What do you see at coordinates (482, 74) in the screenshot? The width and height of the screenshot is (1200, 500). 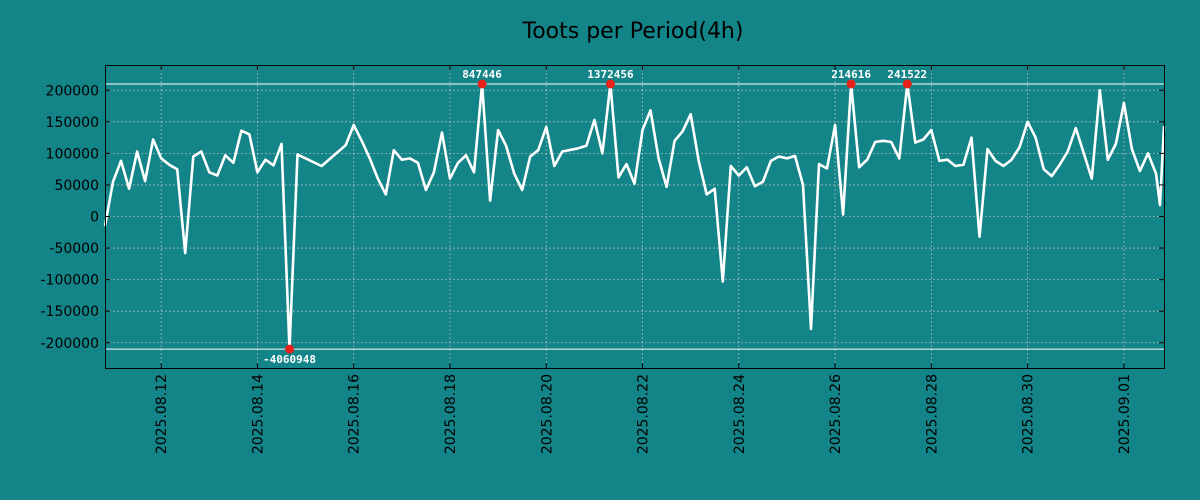 I see `annotation-label: 847446` at bounding box center [482, 74].